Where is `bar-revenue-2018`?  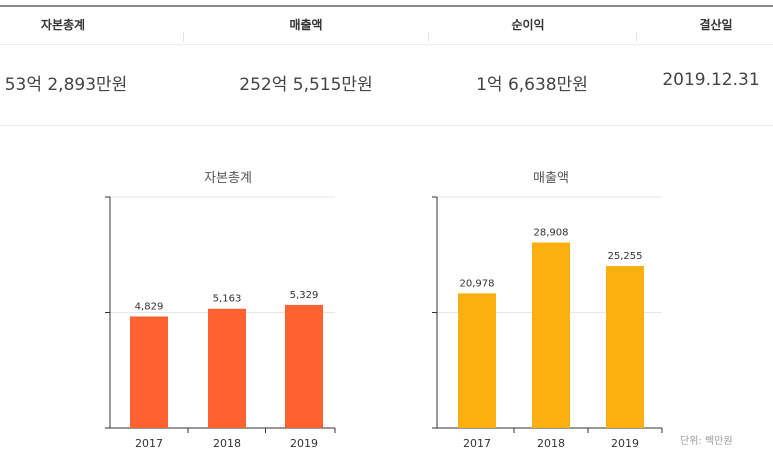 bar-revenue-2018 is located at coordinates (551, 335).